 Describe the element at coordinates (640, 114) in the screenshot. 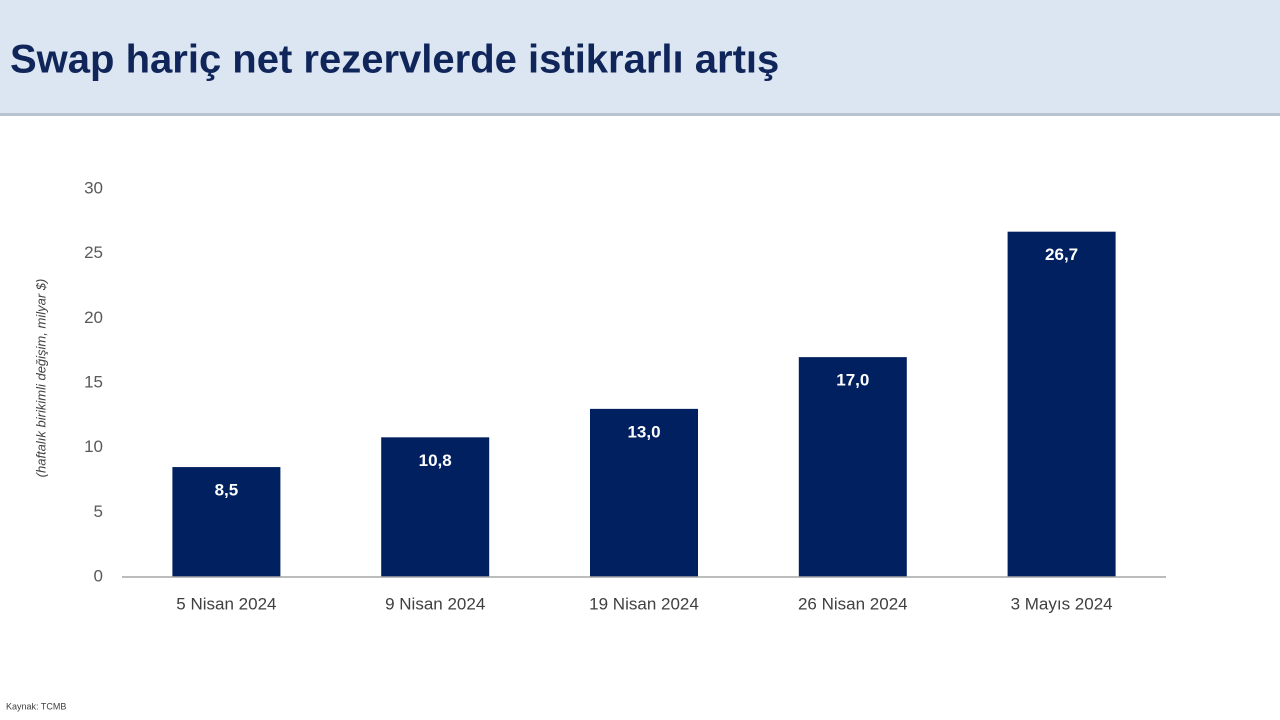

I see `header-border` at that location.